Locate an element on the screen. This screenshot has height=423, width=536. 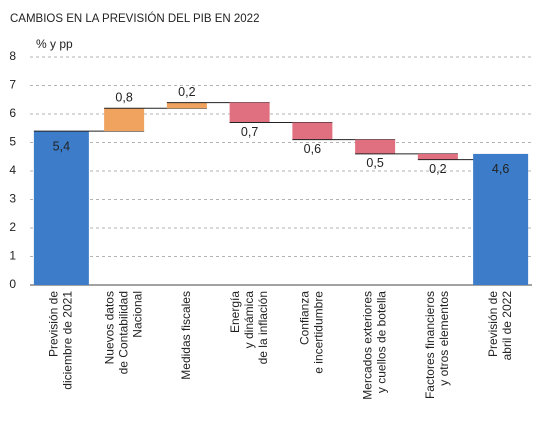
x-tick-label-line: de la inflación is located at coordinates (263, 327).